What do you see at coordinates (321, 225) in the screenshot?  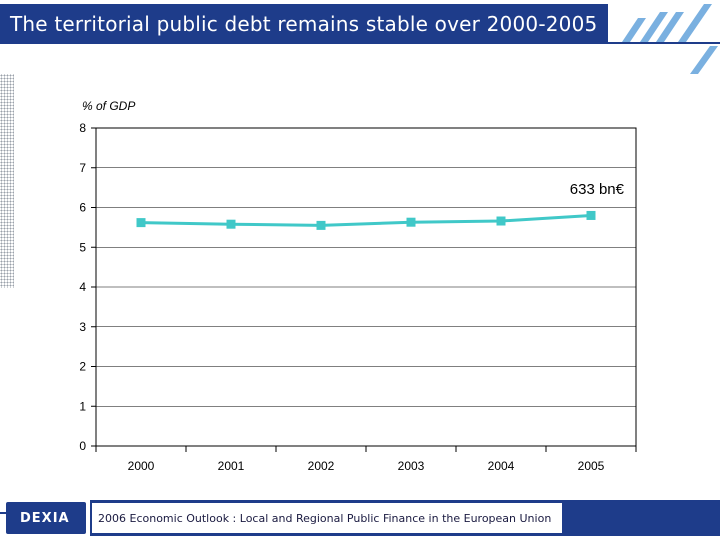 I see `data-point-2002` at bounding box center [321, 225].